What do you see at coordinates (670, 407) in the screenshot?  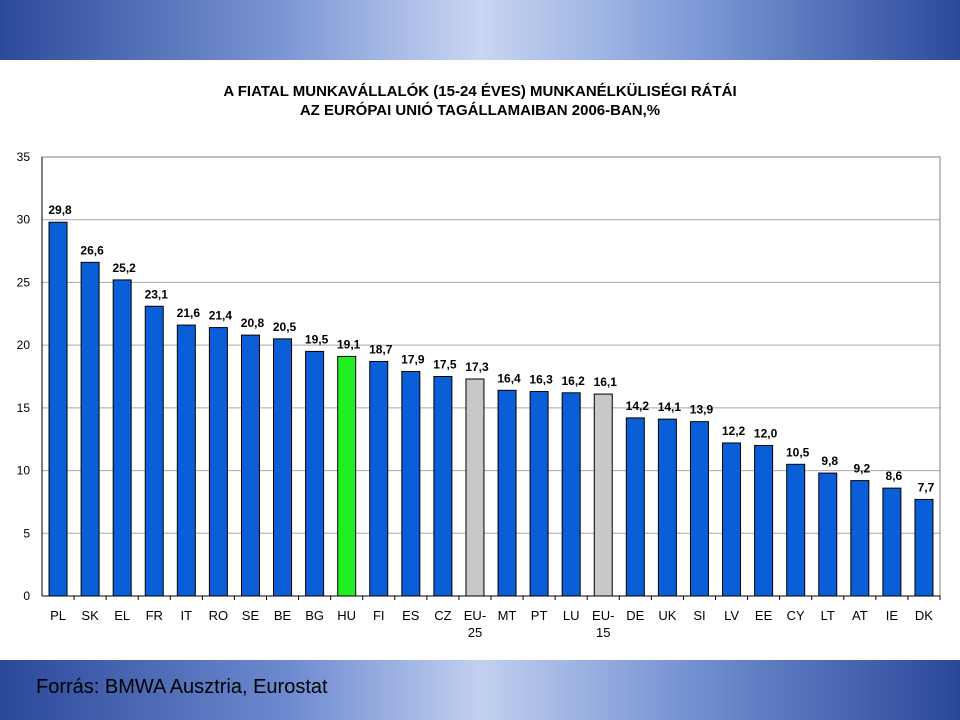 I see `data-label: 14,1` at bounding box center [670, 407].